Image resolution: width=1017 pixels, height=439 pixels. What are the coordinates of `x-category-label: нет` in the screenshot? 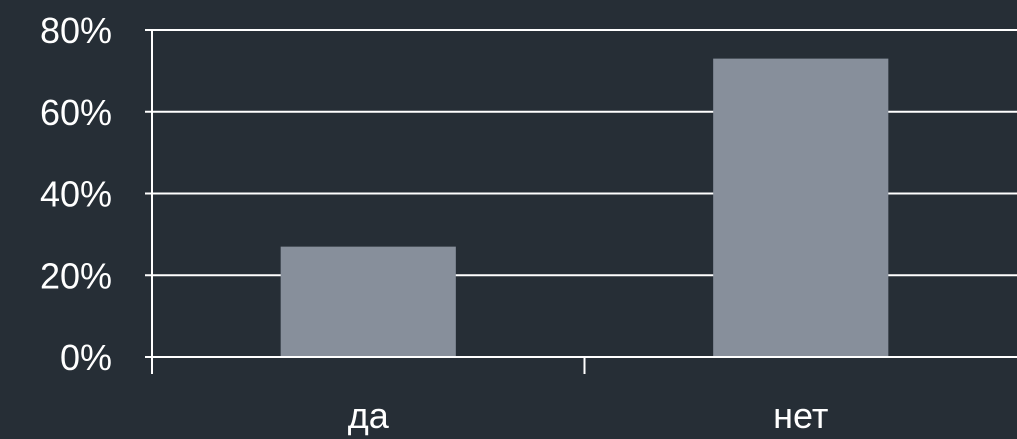 It's located at (800, 415).